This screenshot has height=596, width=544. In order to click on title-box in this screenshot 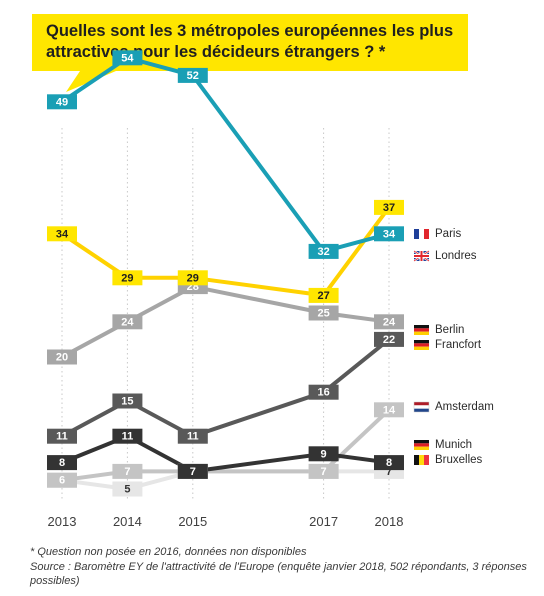, I will do `click(250, 53)`.